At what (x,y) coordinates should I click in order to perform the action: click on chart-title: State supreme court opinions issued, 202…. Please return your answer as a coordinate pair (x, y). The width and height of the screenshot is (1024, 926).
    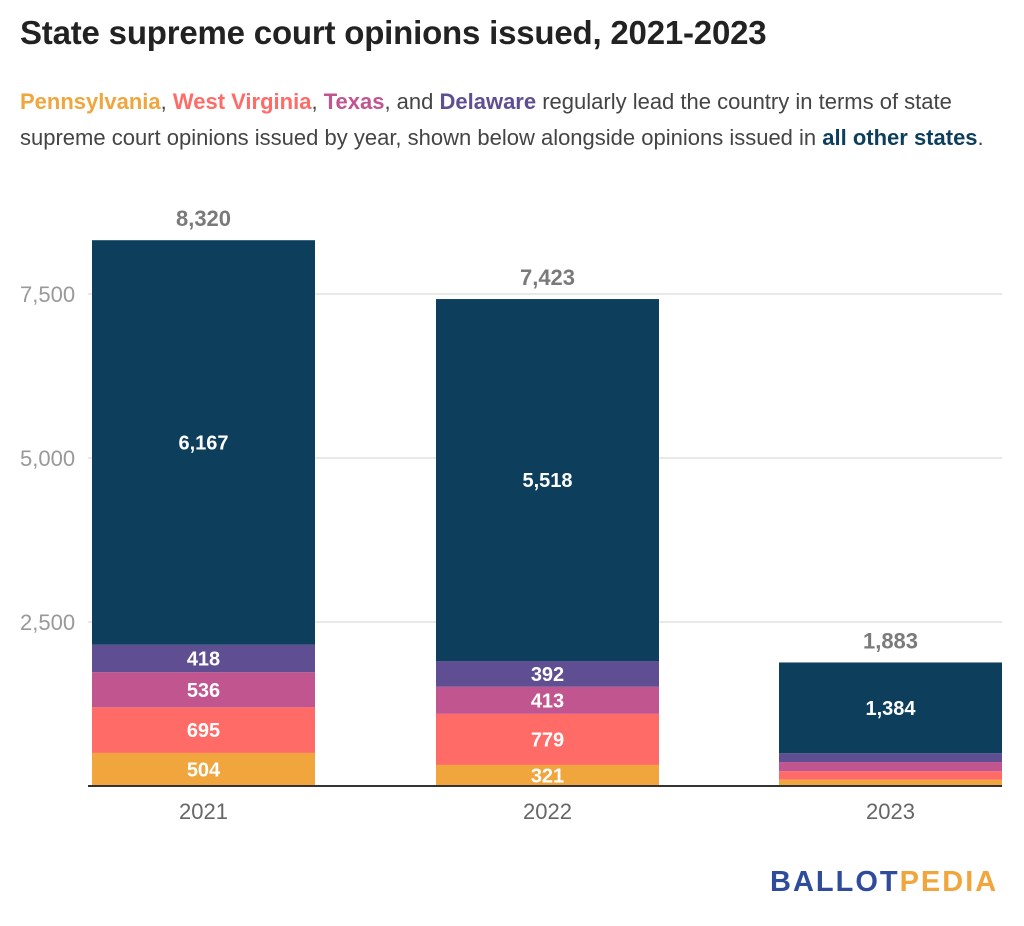
    Looking at the image, I should click on (393, 32).